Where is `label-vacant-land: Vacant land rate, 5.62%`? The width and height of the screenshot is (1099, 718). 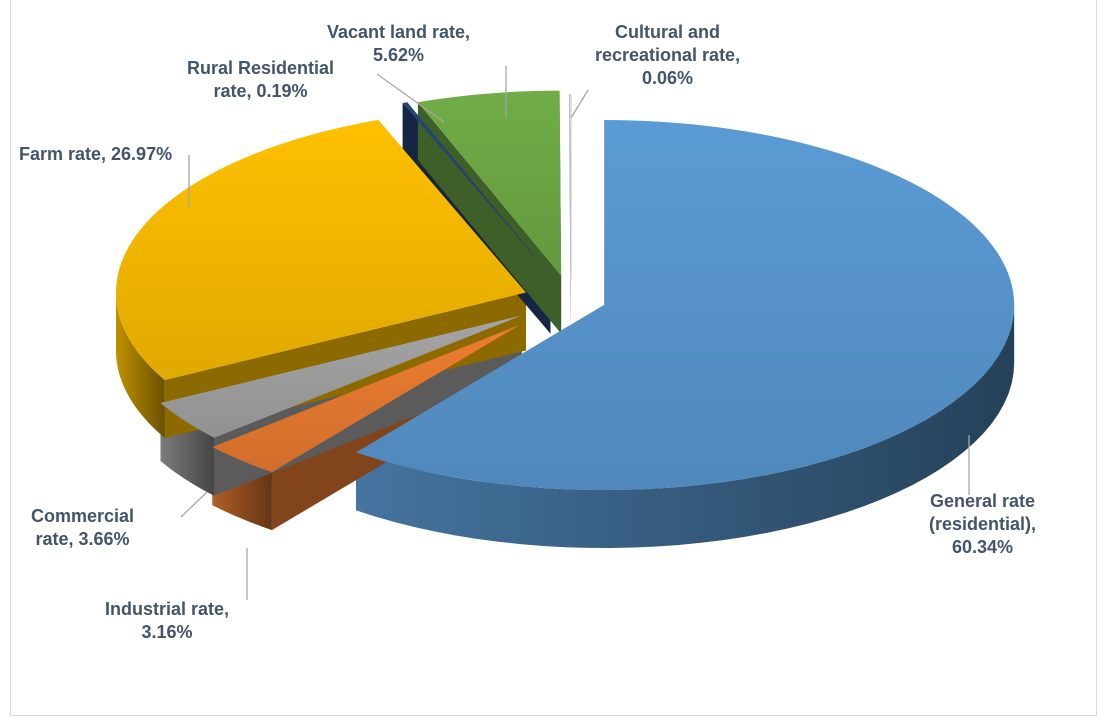 label-vacant-land: Vacant land rate, 5.62% is located at coordinates (398, 44).